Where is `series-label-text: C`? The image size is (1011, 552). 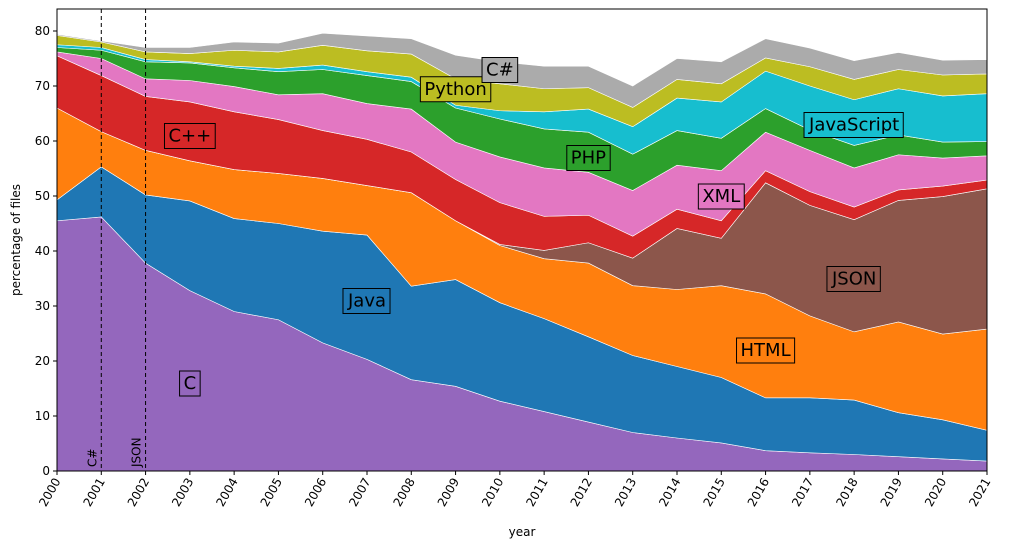
series-label-text: C is located at coordinates (190, 383).